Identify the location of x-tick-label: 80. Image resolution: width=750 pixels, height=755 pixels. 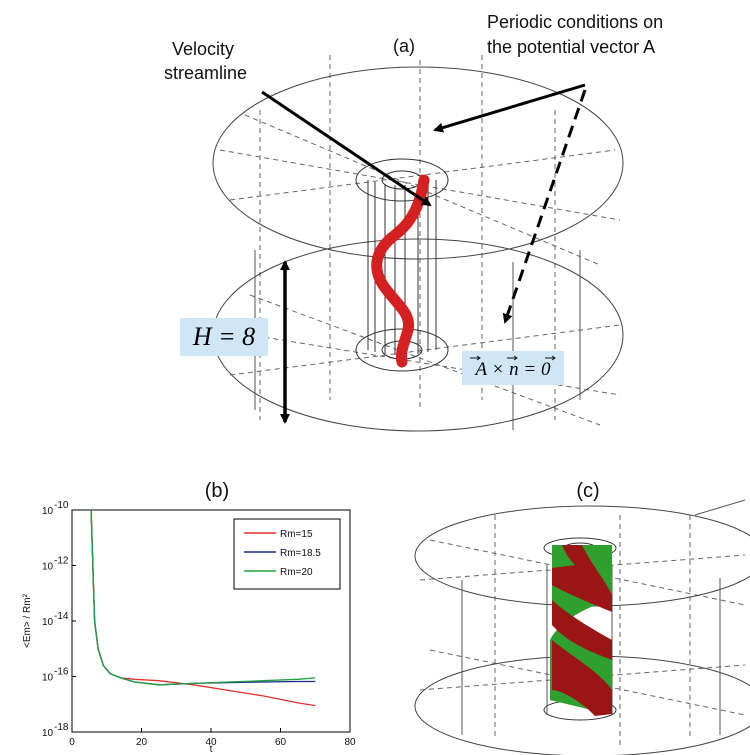
(350, 742).